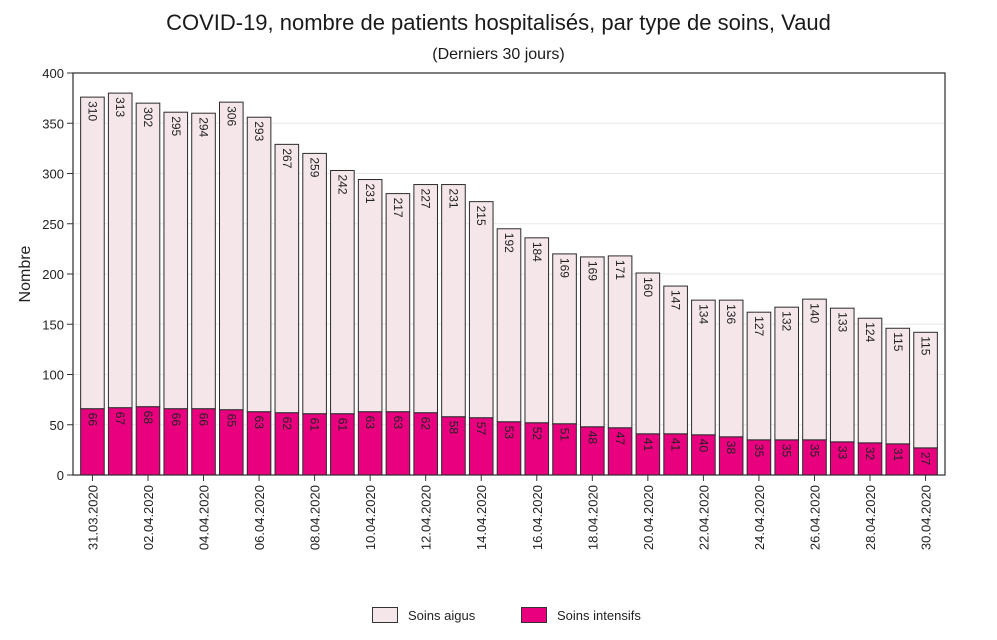 This screenshot has width=997, height=640. Describe the element at coordinates (148, 418) in the screenshot. I see `data-label-soins-intensifs: 68` at that location.